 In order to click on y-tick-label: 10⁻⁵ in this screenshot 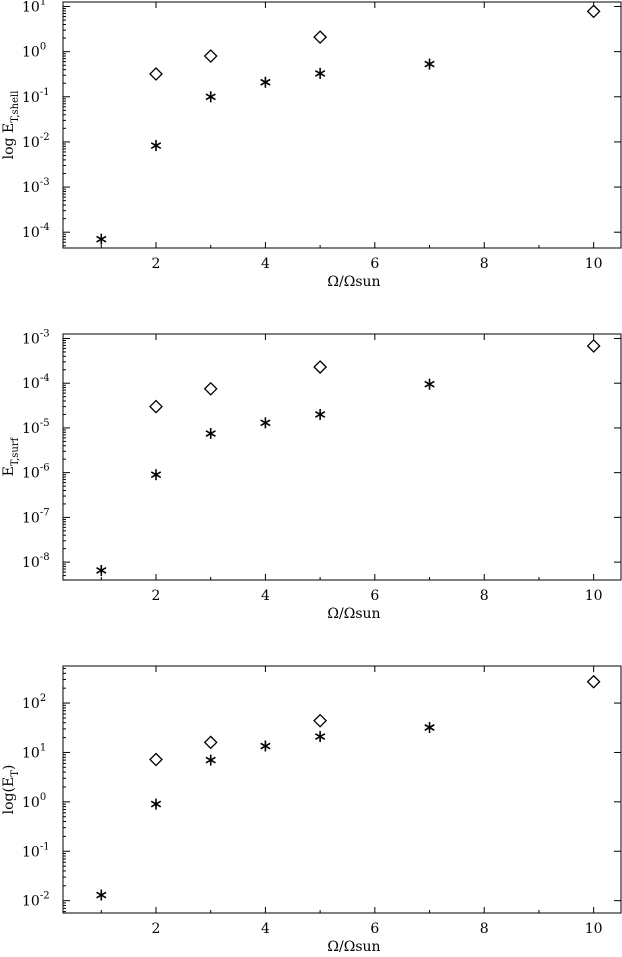, I will do `click(36, 427)`.